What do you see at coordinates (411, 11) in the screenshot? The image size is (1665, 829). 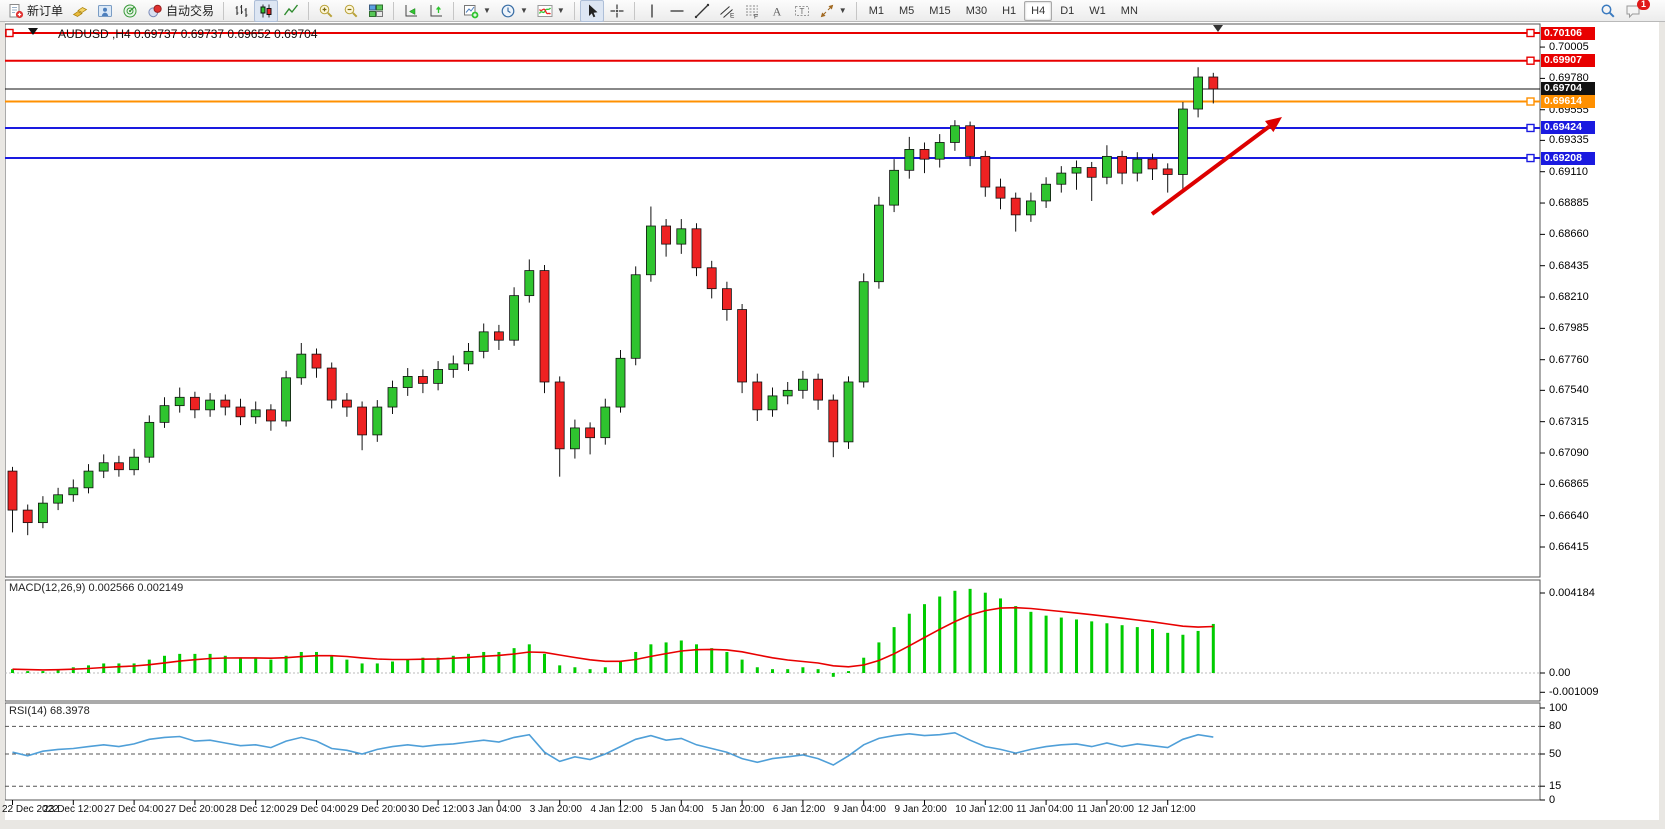 I see `auto-scroll-button` at bounding box center [411, 11].